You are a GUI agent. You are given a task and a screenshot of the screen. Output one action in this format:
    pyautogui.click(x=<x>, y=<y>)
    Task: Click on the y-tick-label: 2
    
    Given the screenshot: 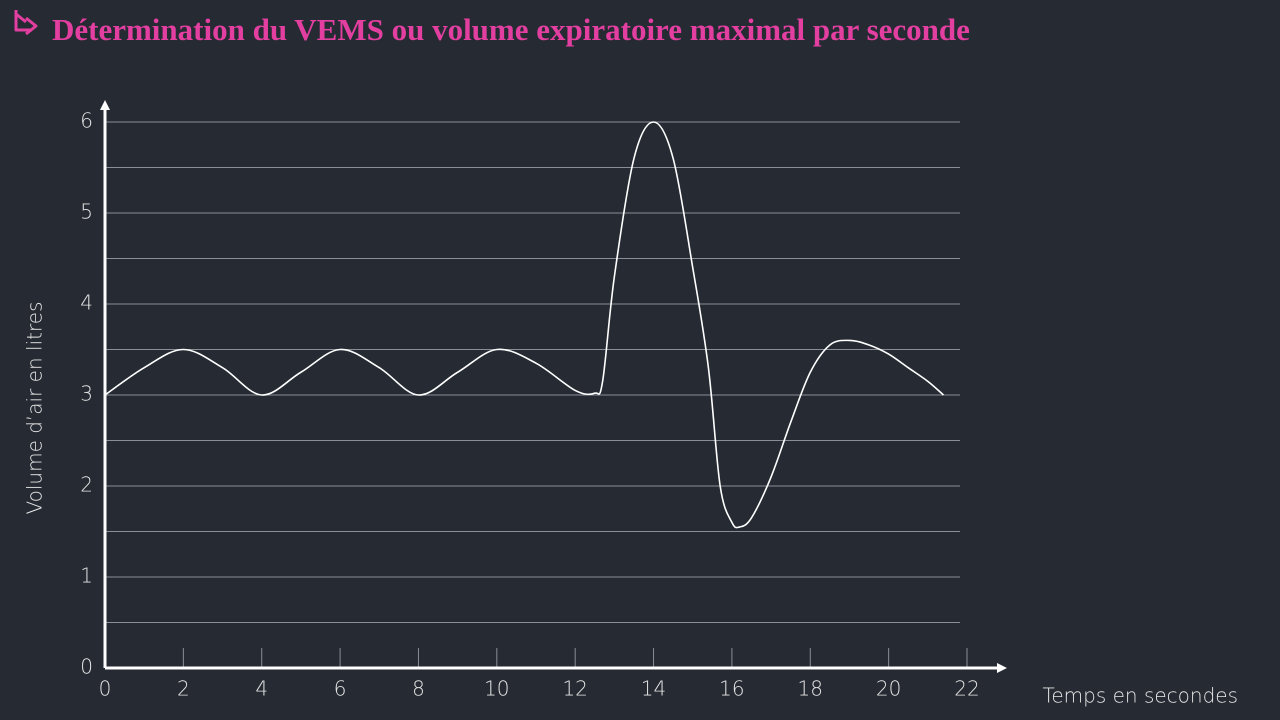 What is the action you would take?
    pyautogui.click(x=86, y=485)
    